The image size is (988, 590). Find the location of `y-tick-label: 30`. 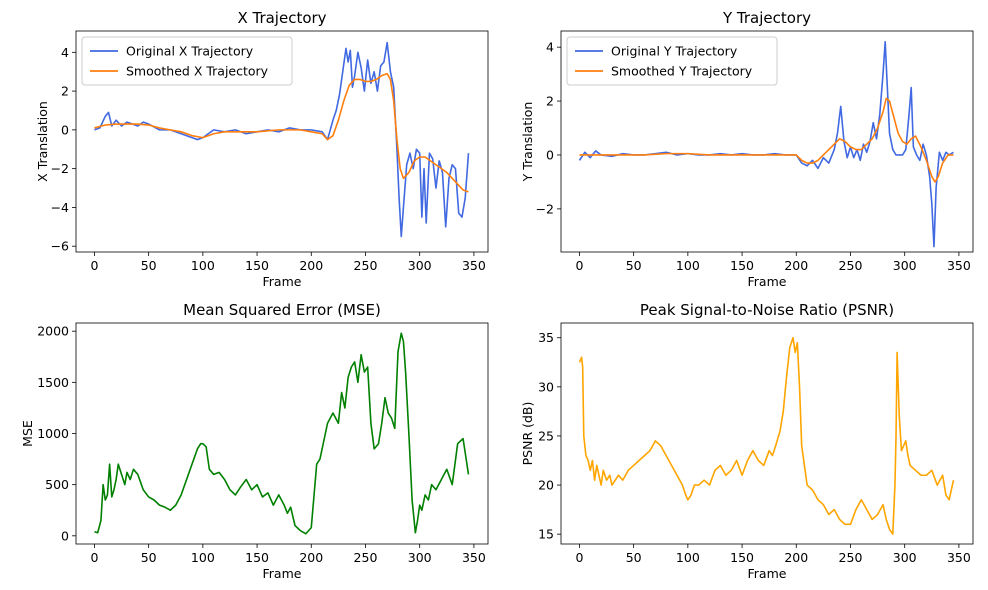

y-tick-label: 30 is located at coordinates (546, 386).